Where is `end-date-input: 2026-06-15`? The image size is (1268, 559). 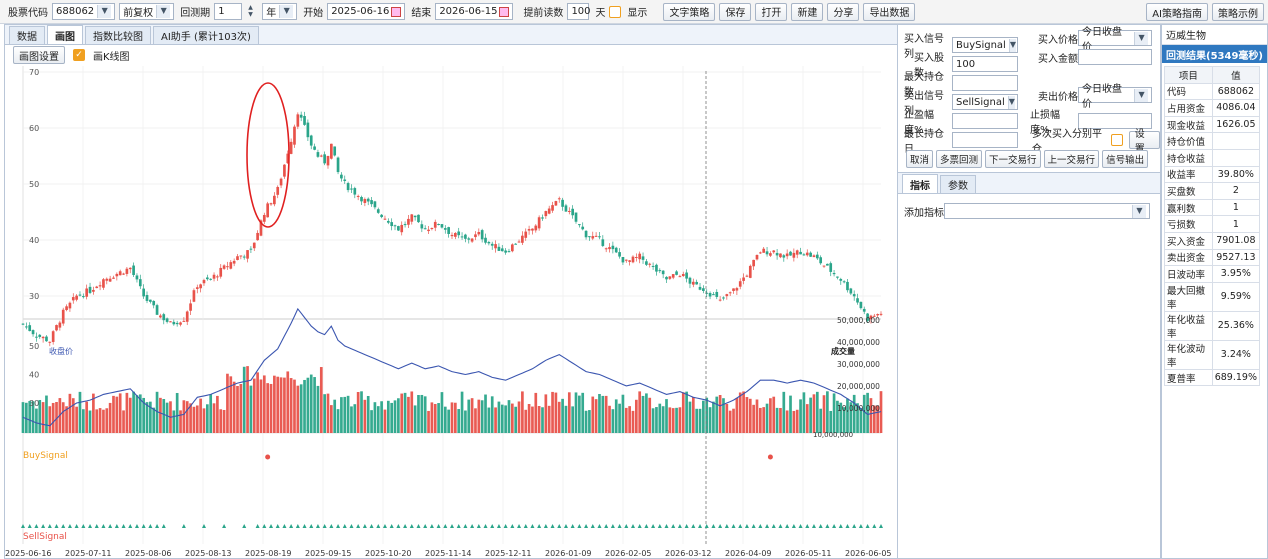
end-date-input: 2026-06-15 is located at coordinates (474, 11).